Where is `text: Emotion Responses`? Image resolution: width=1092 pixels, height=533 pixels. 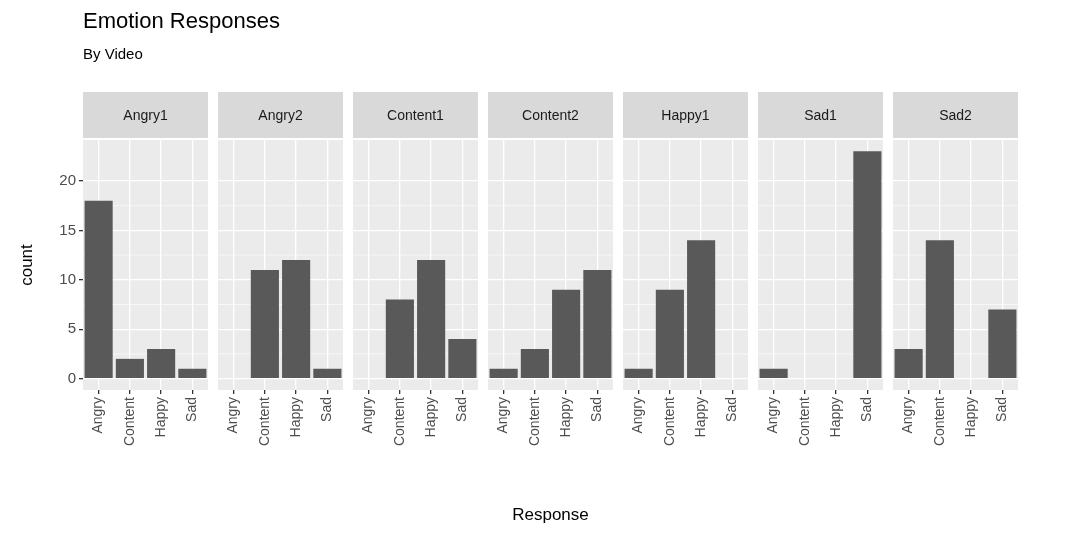 text: Emotion Responses is located at coordinates (181, 21).